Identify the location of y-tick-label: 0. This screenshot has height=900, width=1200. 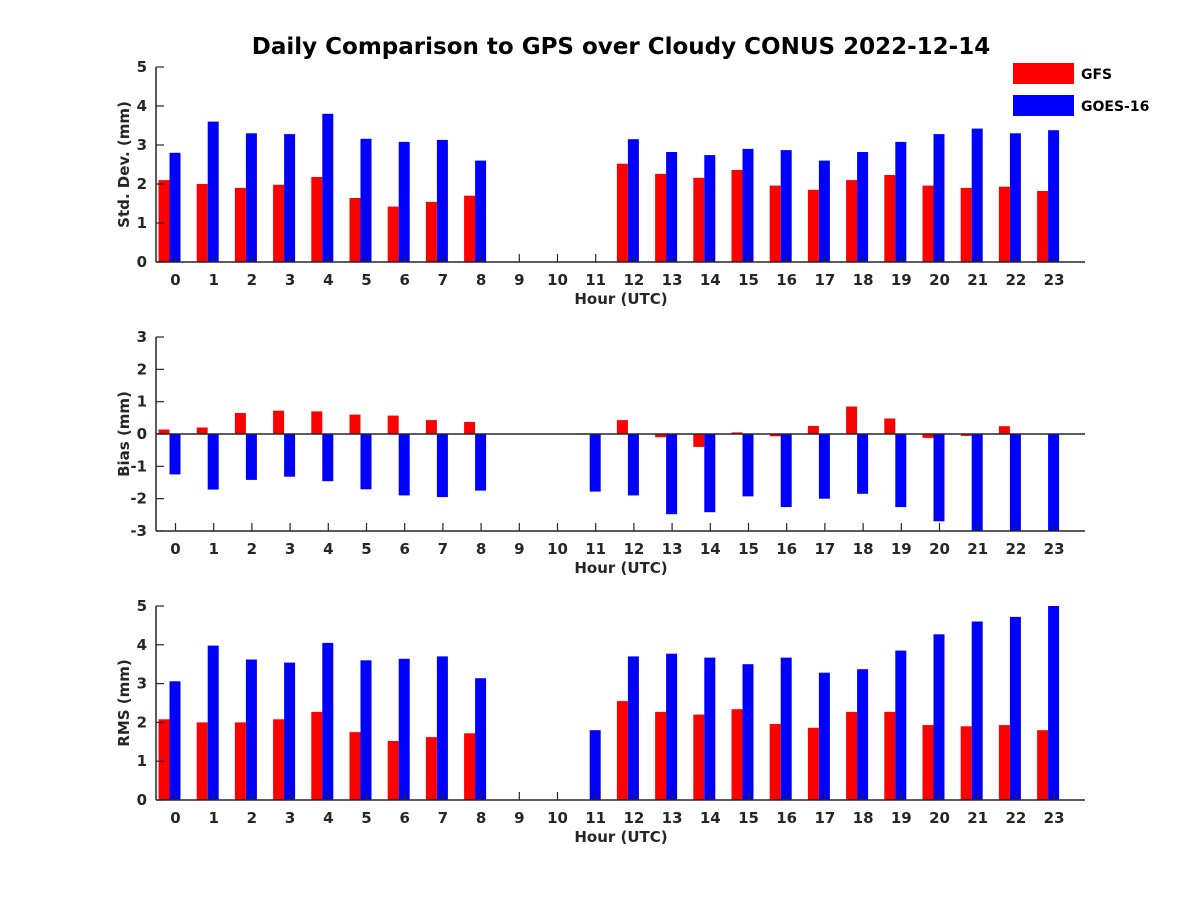
(142, 434).